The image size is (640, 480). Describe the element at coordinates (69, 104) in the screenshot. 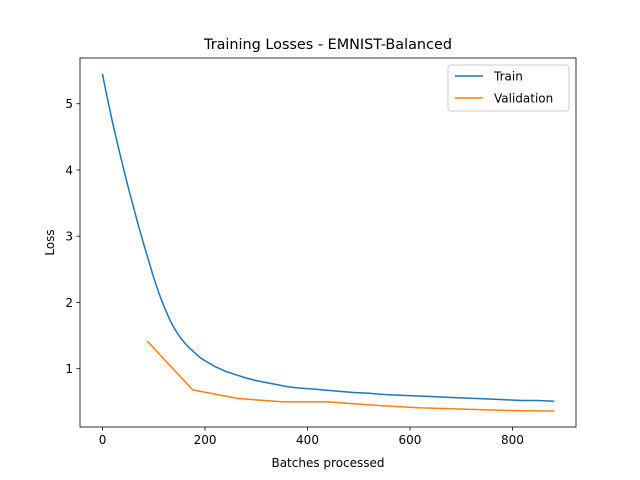

I see `y-tick-label: 5` at that location.